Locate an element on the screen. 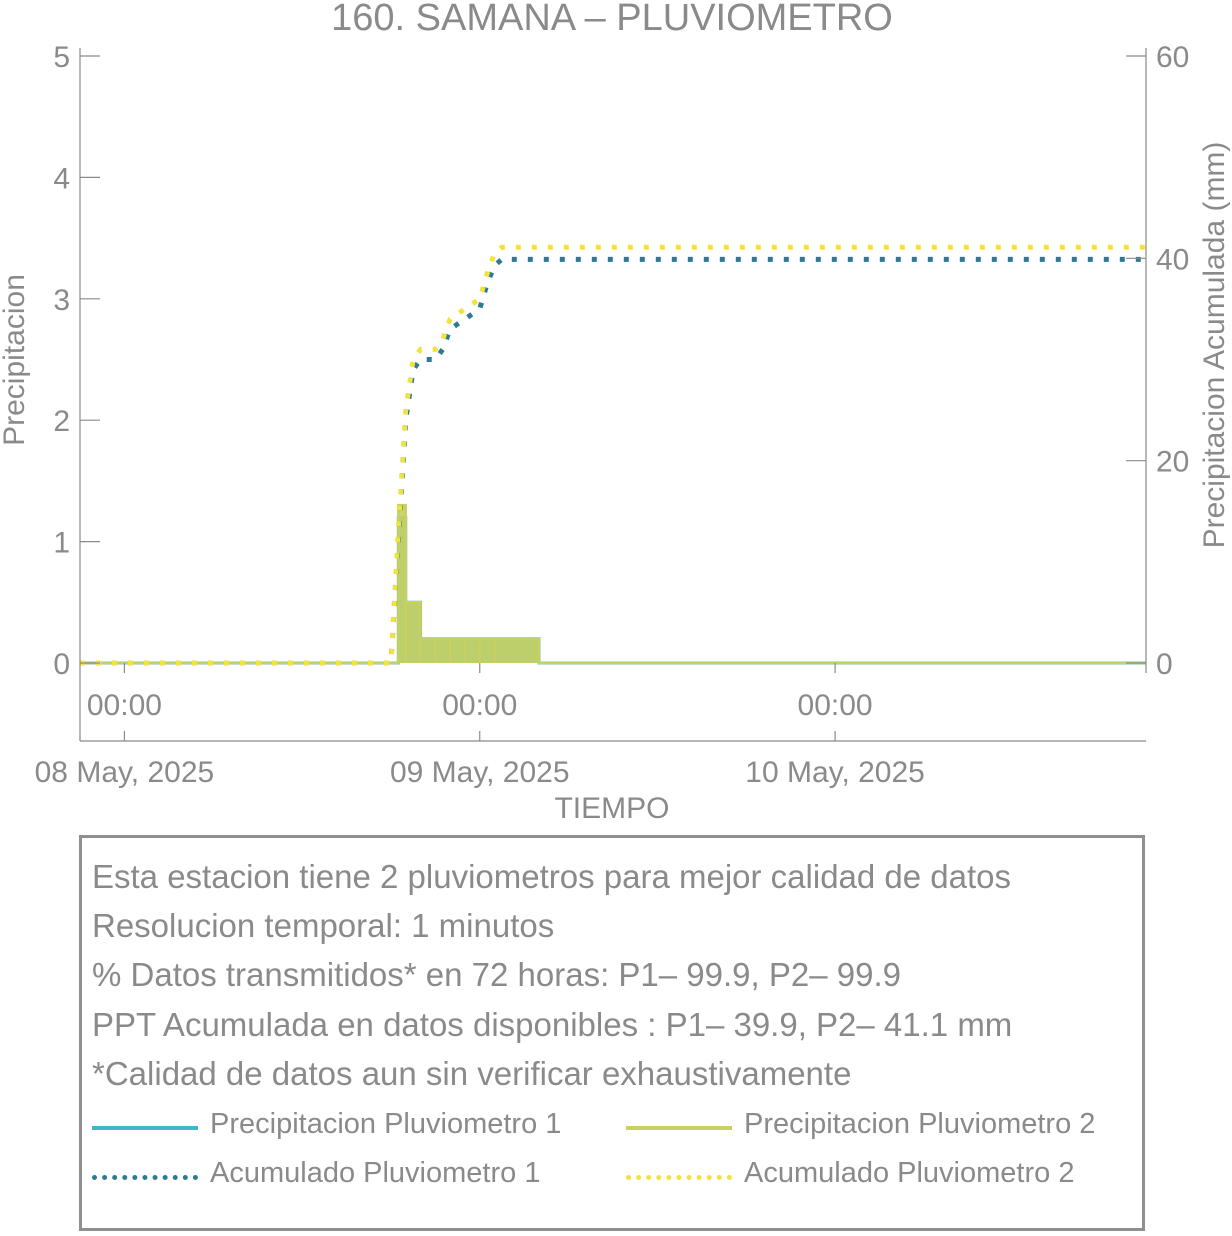 The width and height of the screenshot is (1232, 1236). y-tick-label: 1 is located at coordinates (61, 543).